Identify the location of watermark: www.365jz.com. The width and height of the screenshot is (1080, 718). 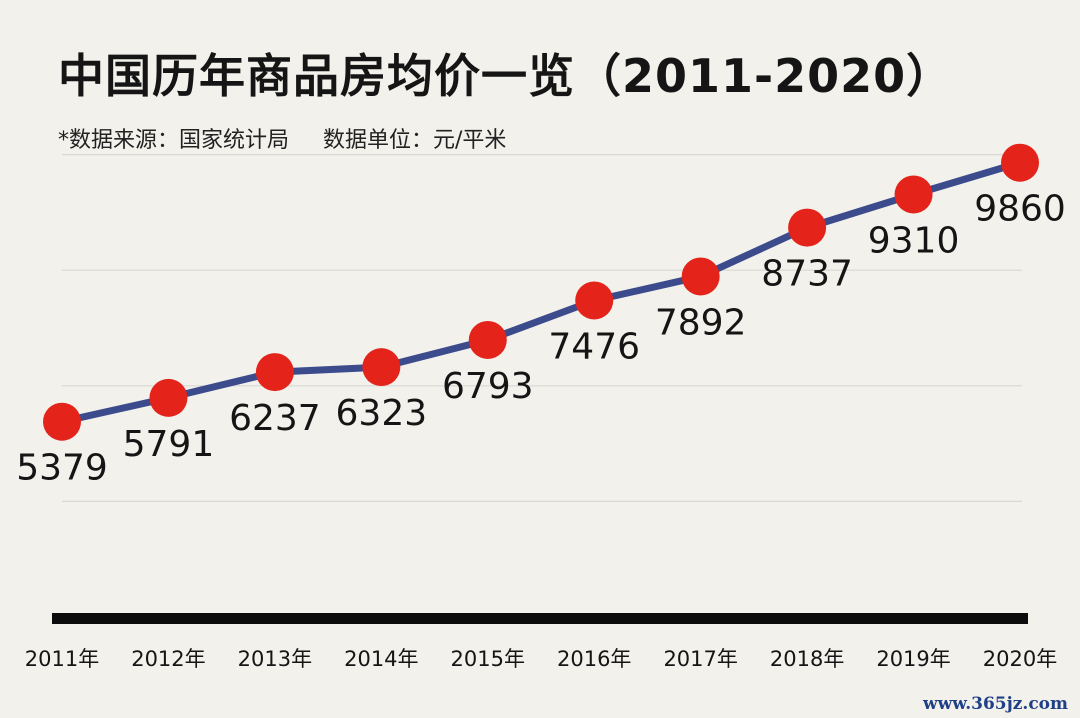
(995, 704).